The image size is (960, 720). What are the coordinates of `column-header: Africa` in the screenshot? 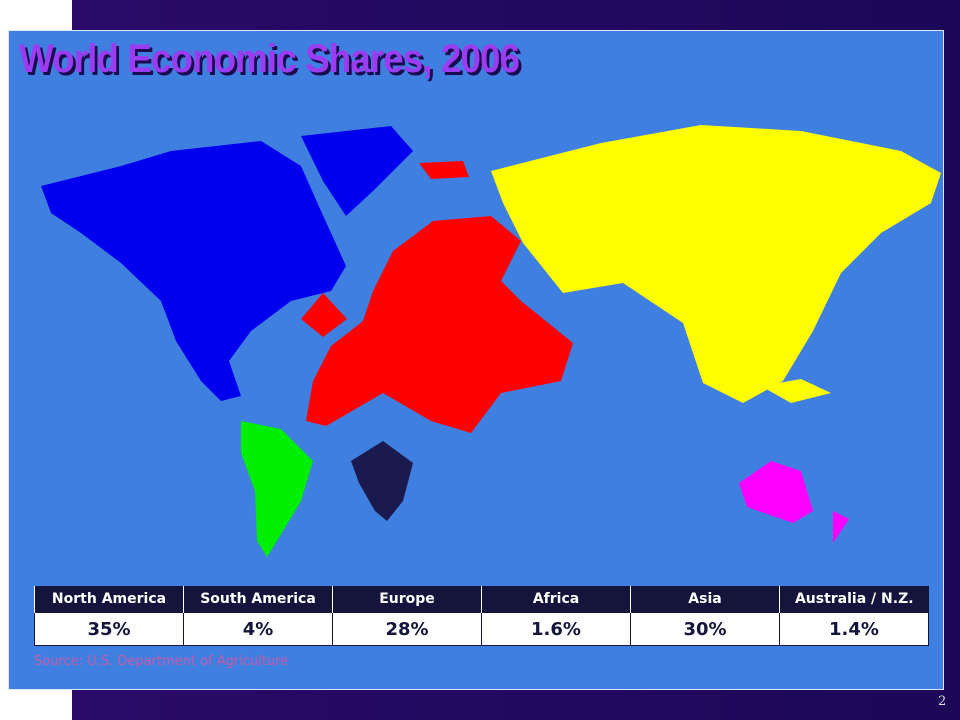 It's located at (556, 599).